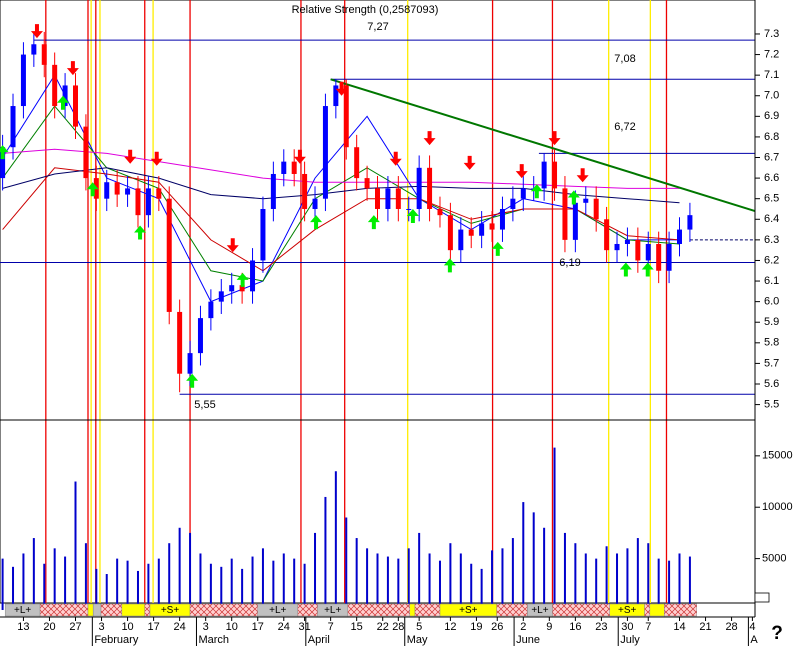 The width and height of the screenshot is (801, 647). I want to click on scroll-box, so click(762, 597).